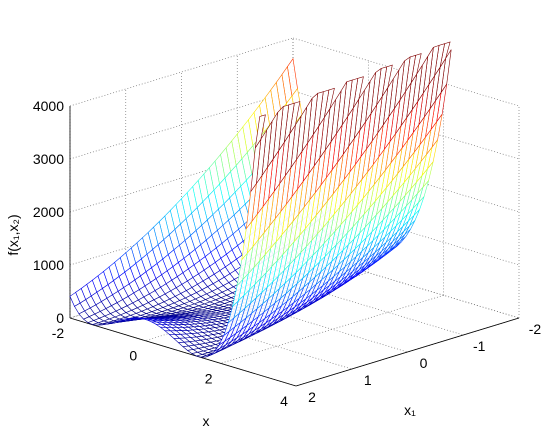 The width and height of the screenshot is (547, 435). What do you see at coordinates (410, 410) in the screenshot?
I see `y-axis-label: x₁` at bounding box center [410, 410].